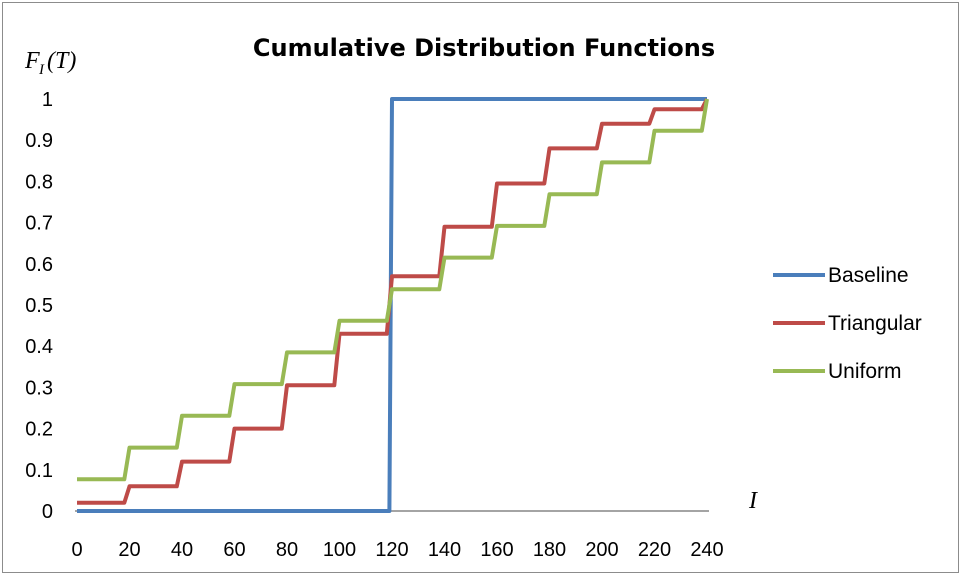  Describe the element at coordinates (706, 550) in the screenshot. I see `x-tick-label: 240` at that location.